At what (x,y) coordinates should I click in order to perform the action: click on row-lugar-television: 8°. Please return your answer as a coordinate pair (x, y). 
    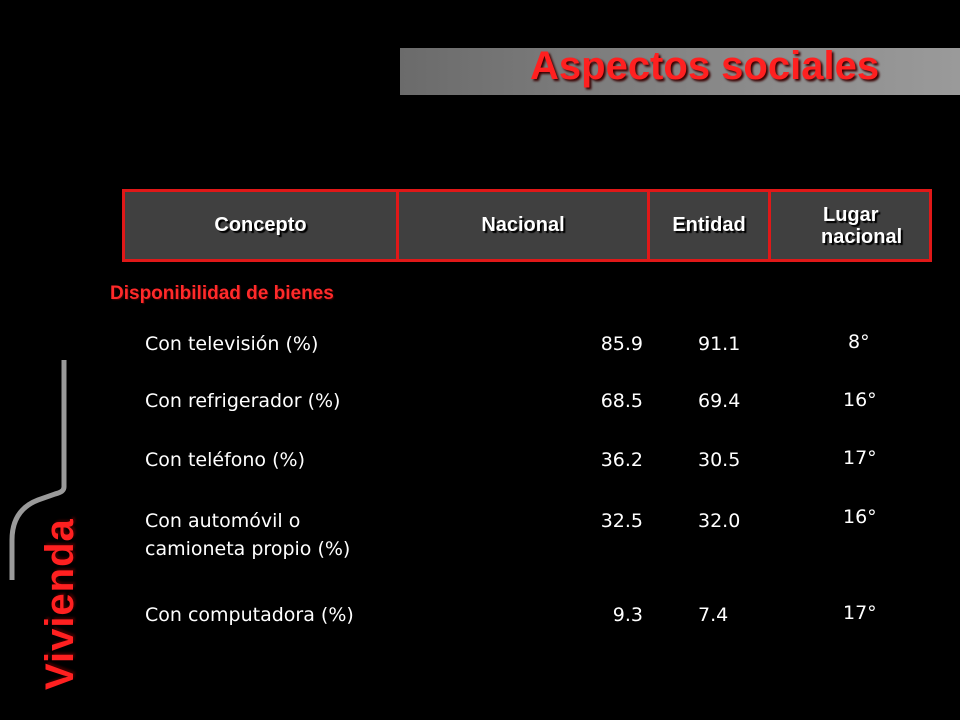
    Looking at the image, I should click on (859, 342).